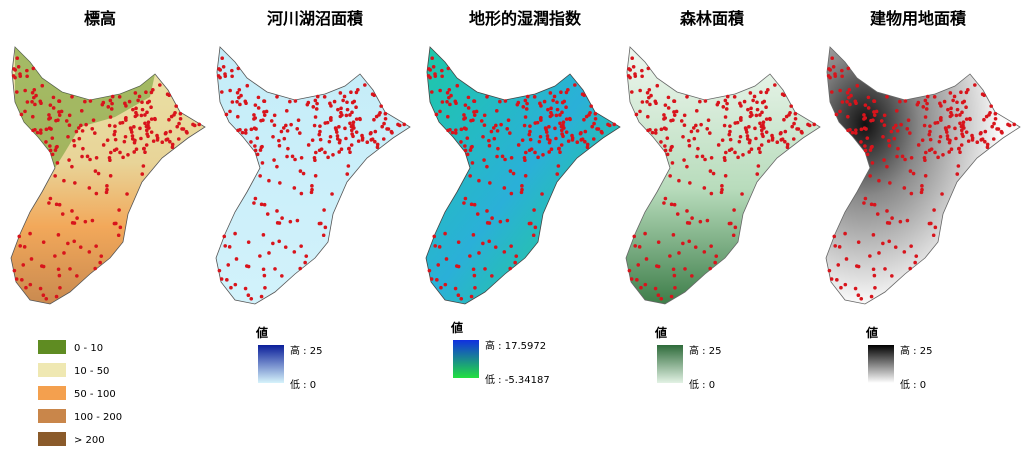 The height and width of the screenshot is (450, 1024). I want to click on legend-low: 低 : 0, so click(702, 384).